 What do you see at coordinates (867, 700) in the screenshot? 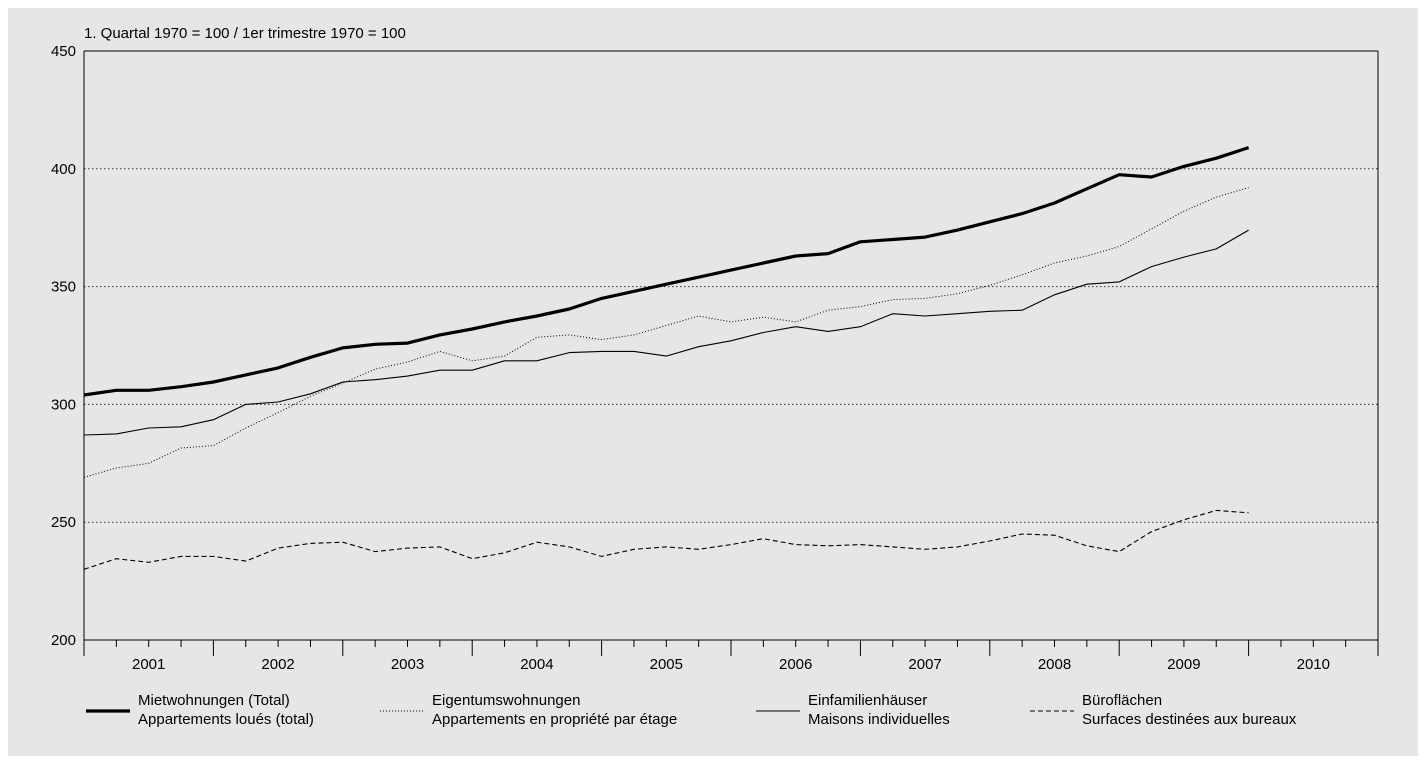
I see `legend-label-de-2: Einfamilienhäuser` at bounding box center [867, 700].